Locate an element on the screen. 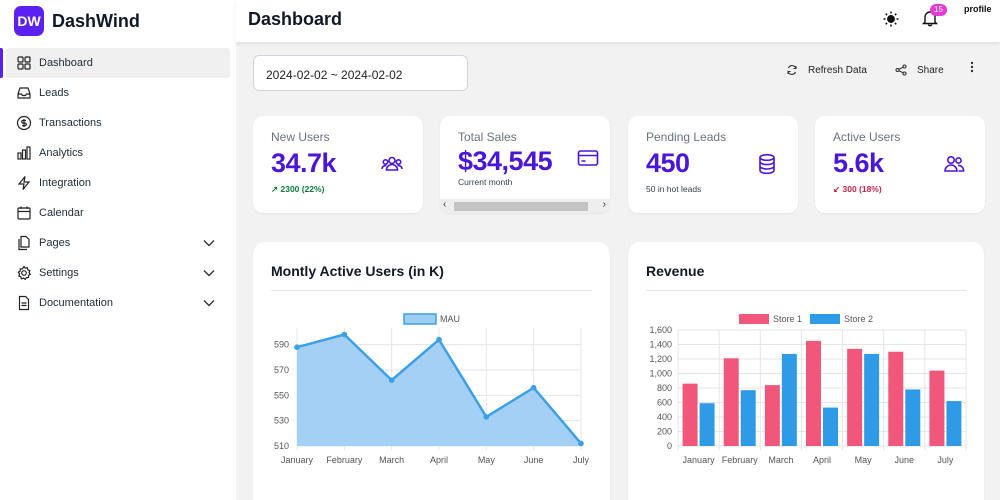  share-label: Share is located at coordinates (930, 70).